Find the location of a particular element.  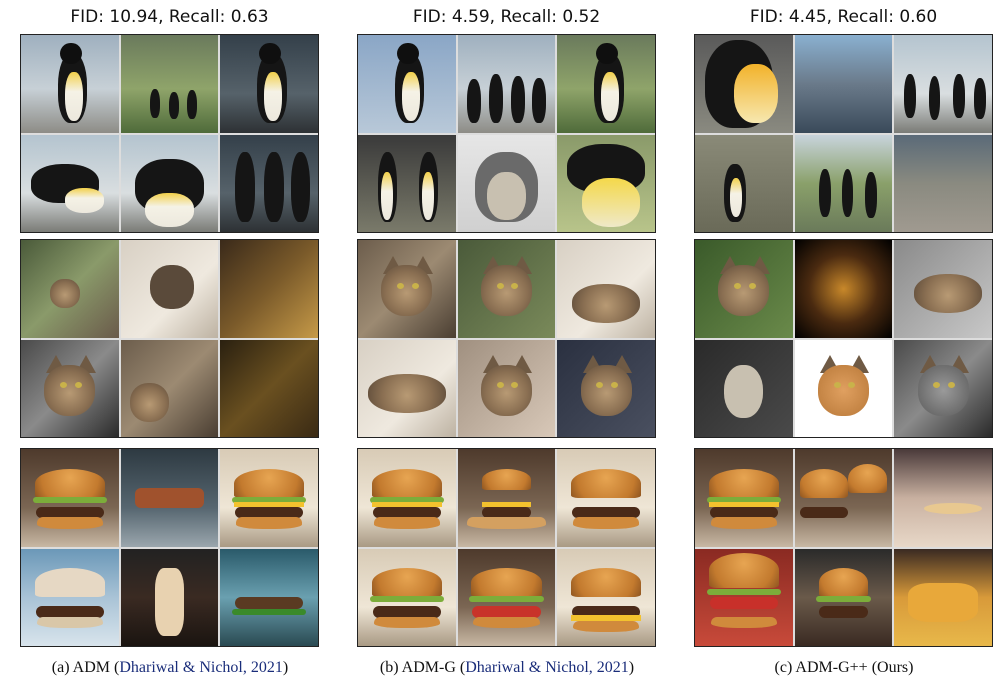

panel-title: FID: 4.59, Recall: 0.52 is located at coordinates (506, 17).